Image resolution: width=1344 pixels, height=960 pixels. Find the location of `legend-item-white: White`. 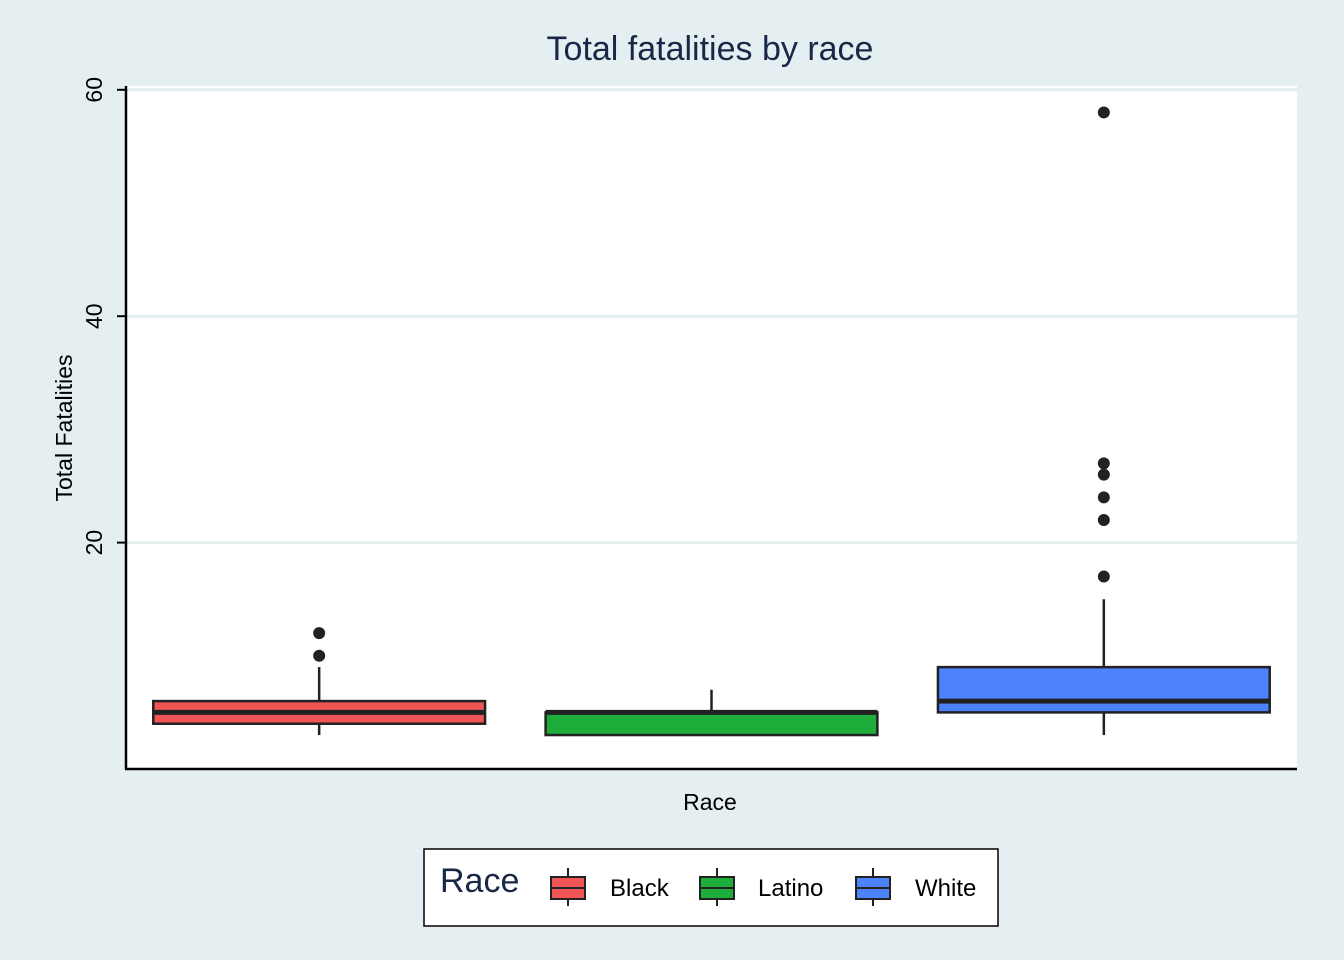

legend-item-white: White is located at coordinates (915, 887).